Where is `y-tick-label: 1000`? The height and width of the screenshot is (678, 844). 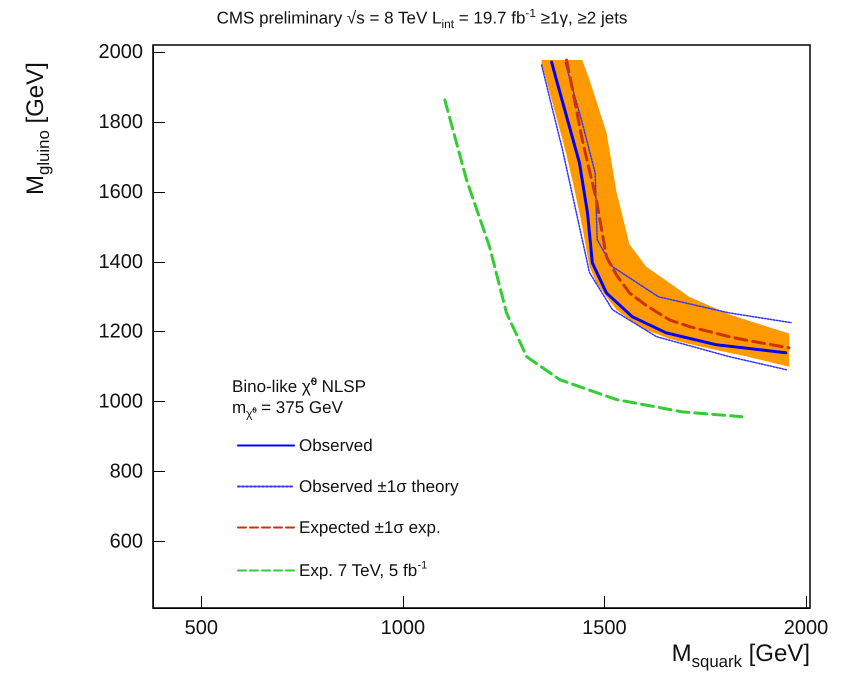
y-tick-label: 1000 is located at coordinates (120, 401).